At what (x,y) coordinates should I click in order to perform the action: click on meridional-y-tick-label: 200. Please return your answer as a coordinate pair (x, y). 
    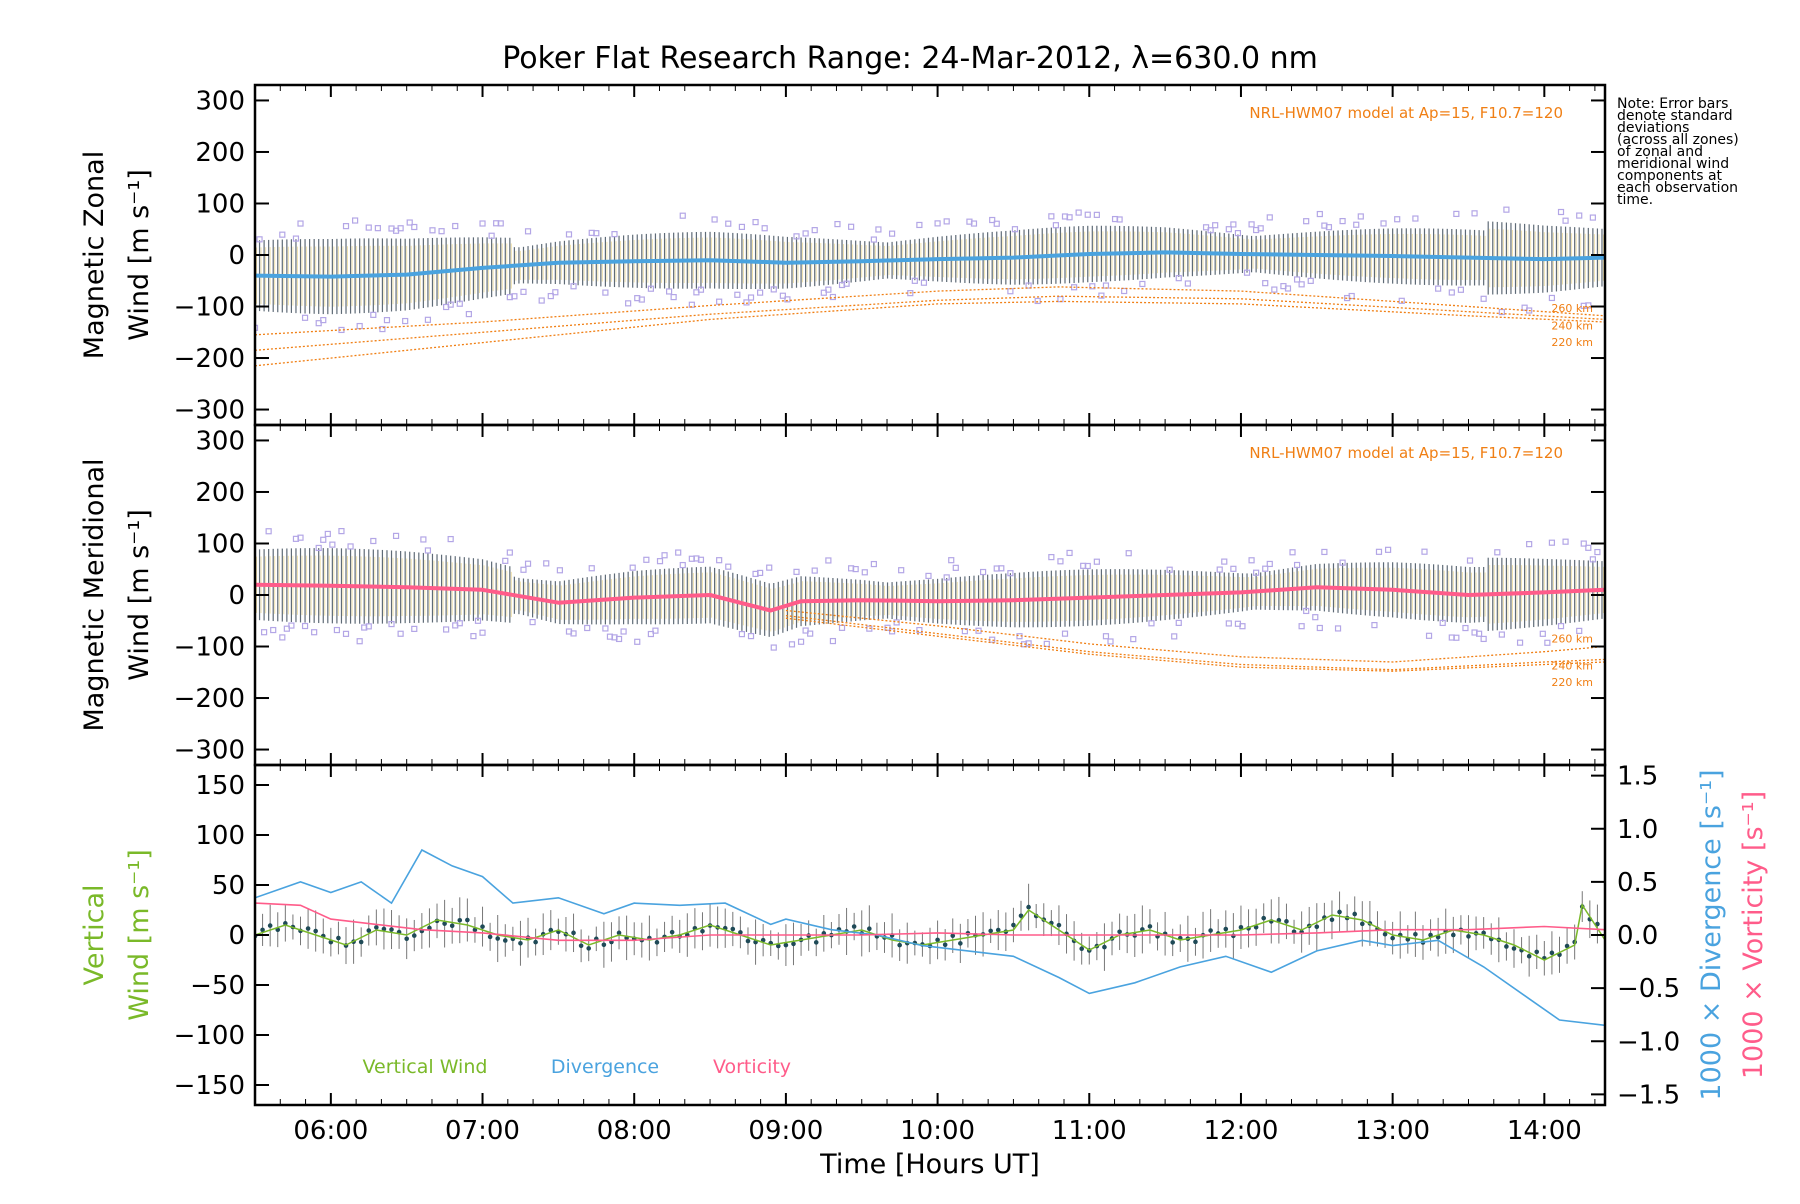
    Looking at the image, I should click on (220, 493).